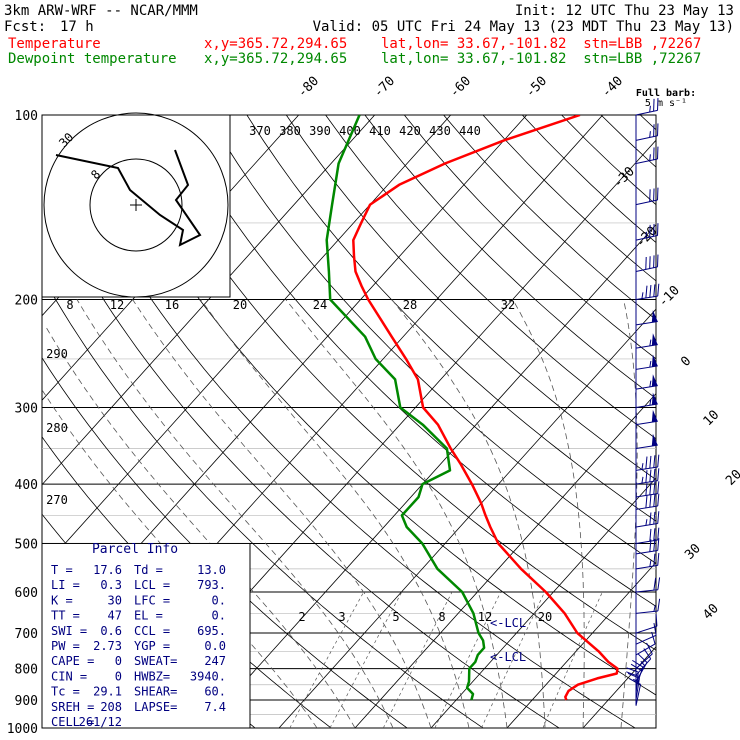 The image size is (740, 740). Describe the element at coordinates (666, 103) in the screenshot. I see `barb-legend-unit: 5 m s⁻¹` at that location.